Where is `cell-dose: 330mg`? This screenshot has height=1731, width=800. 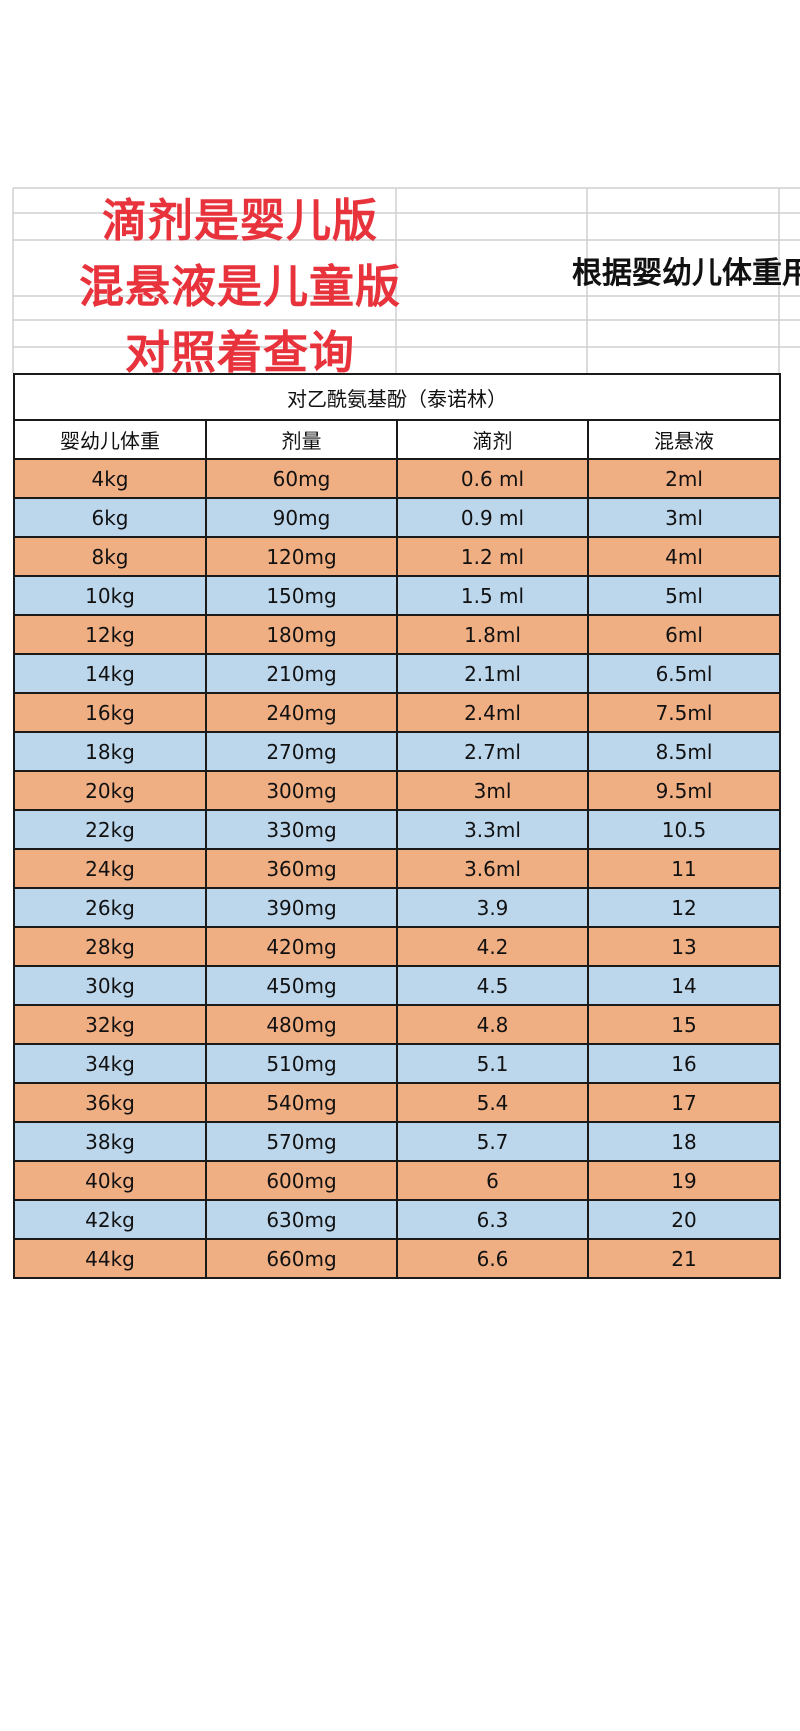 cell-dose: 330mg is located at coordinates (301, 829).